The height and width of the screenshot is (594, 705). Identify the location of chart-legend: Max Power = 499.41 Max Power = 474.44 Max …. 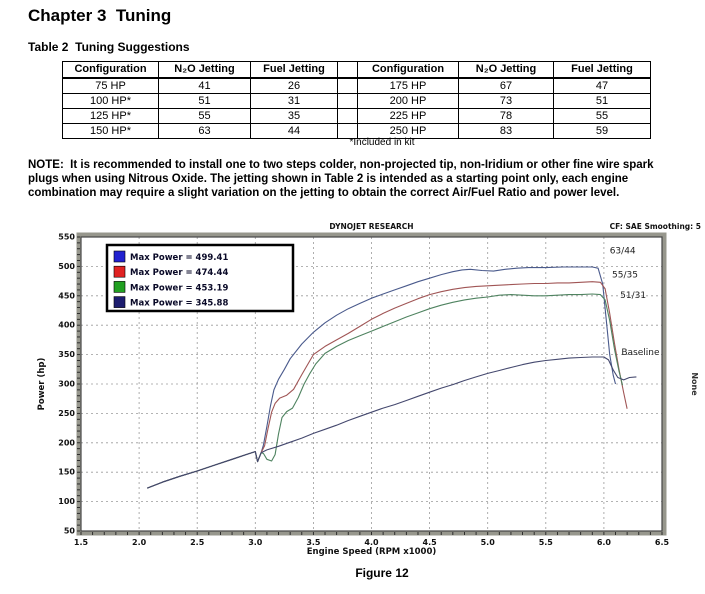
(200, 278).